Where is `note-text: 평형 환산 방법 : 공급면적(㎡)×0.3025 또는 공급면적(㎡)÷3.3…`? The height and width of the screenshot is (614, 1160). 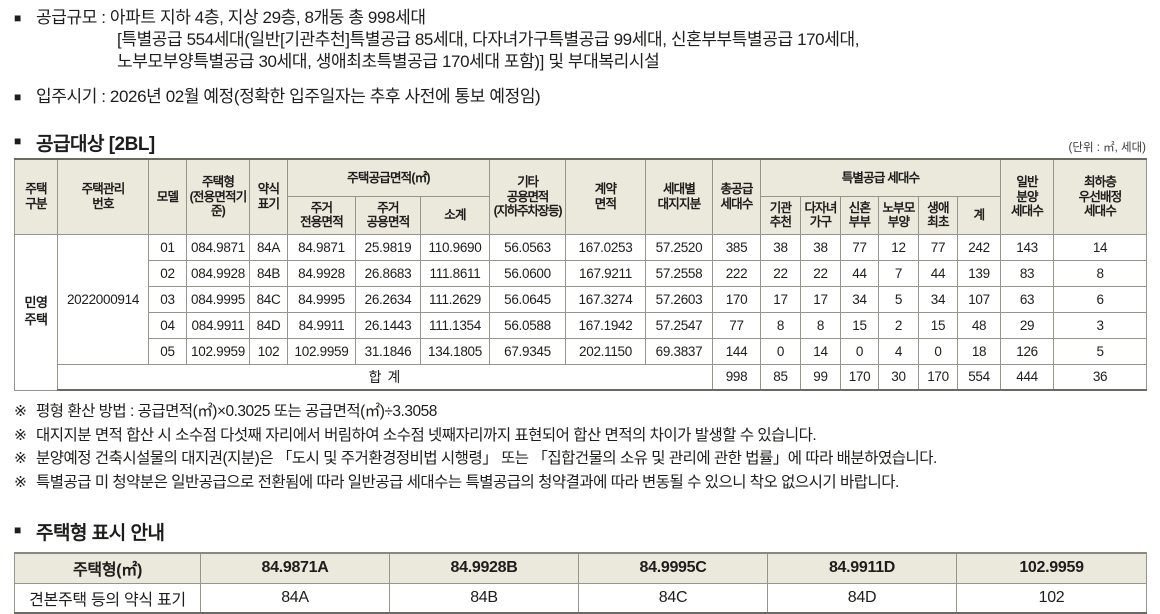 note-text: 평형 환산 방법 : 공급면적(㎡)×0.3025 또는 공급면적(㎡)÷3.3… is located at coordinates (236, 411).